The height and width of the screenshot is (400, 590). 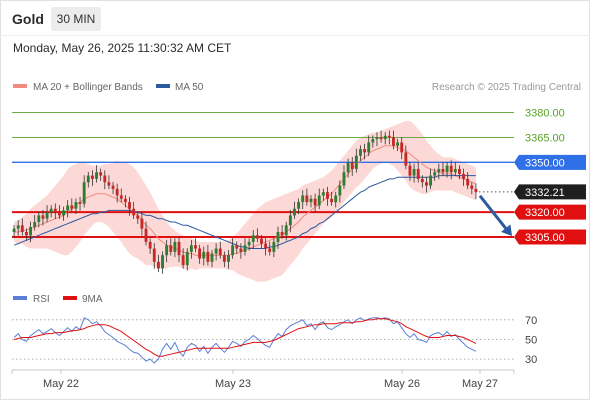 What do you see at coordinates (20, 298) in the screenshot?
I see `legend-swatch-rsi` at bounding box center [20, 298].